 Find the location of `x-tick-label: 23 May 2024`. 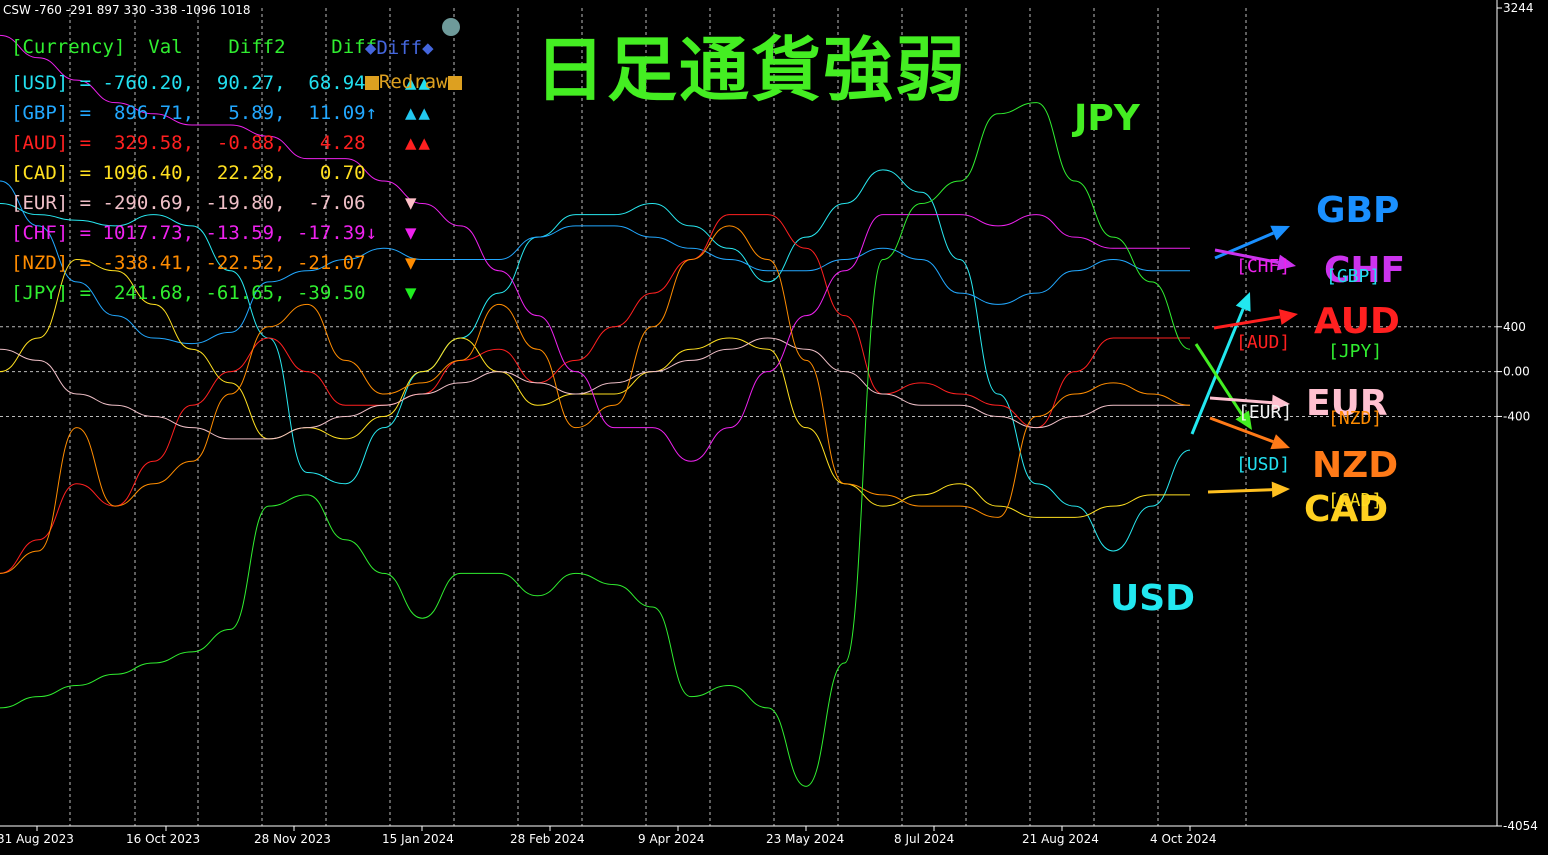

x-tick-label: 23 May 2024 is located at coordinates (805, 839).